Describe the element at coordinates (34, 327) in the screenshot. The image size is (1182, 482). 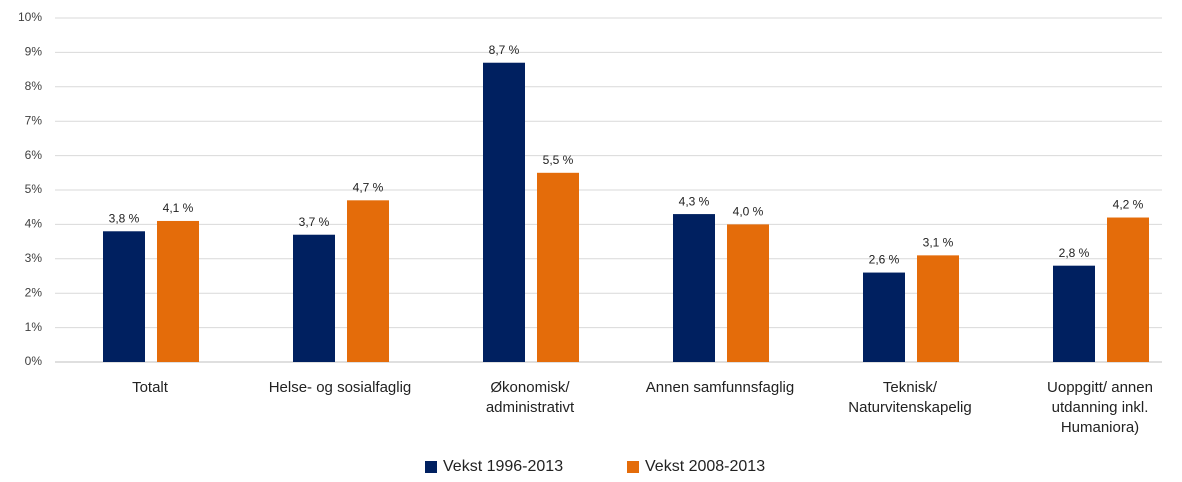
I see `y-tick-label: 1%` at that location.